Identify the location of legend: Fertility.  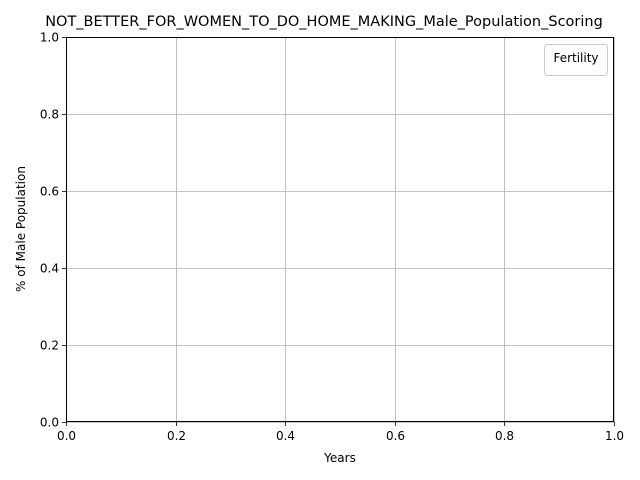
(576, 60).